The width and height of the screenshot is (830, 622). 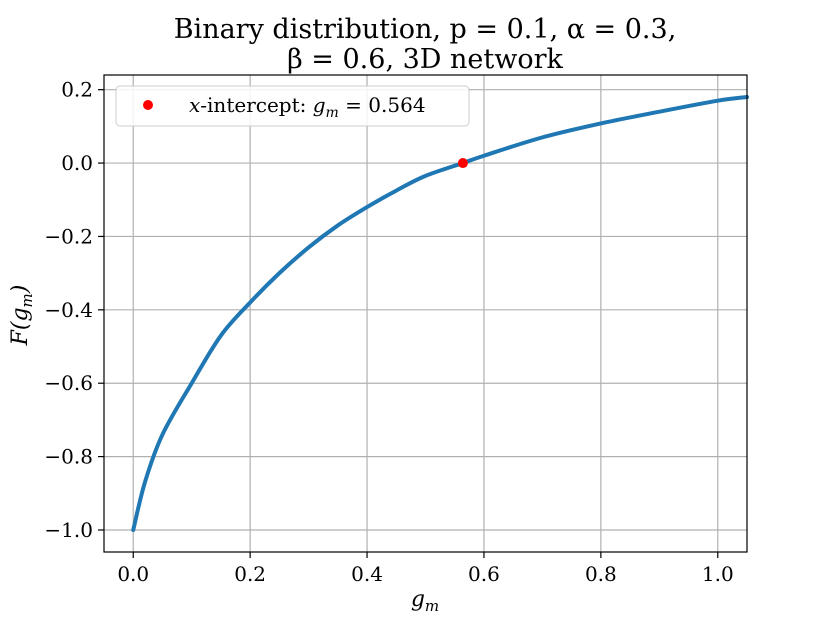 What do you see at coordinates (250, 574) in the screenshot?
I see `x-tick-label: 0.2` at bounding box center [250, 574].